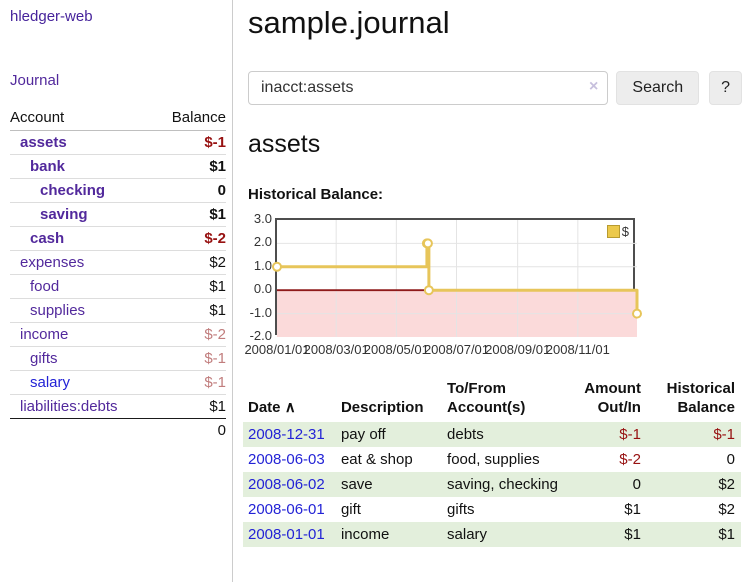 This screenshot has height=582, width=742. I want to click on transaction-date-link: 2008-01-01, so click(286, 534).